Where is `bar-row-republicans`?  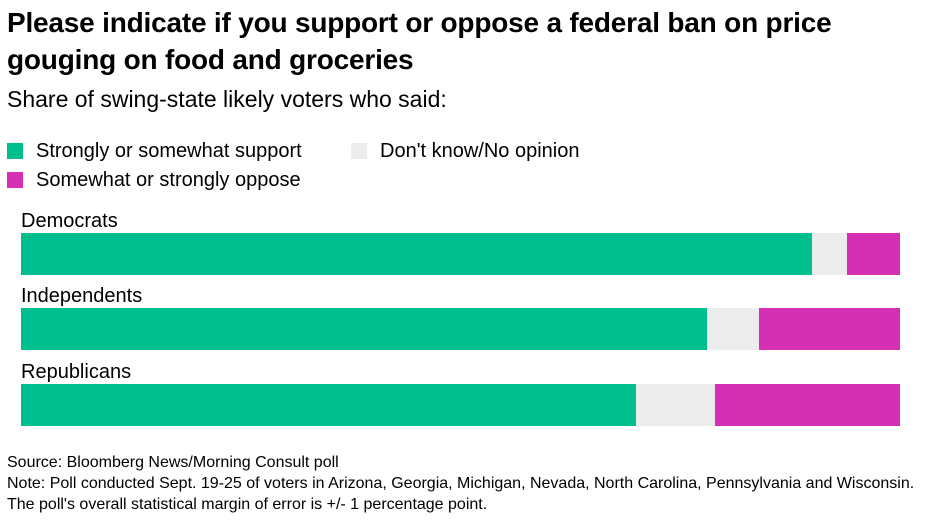 bar-row-republicans is located at coordinates (460, 405).